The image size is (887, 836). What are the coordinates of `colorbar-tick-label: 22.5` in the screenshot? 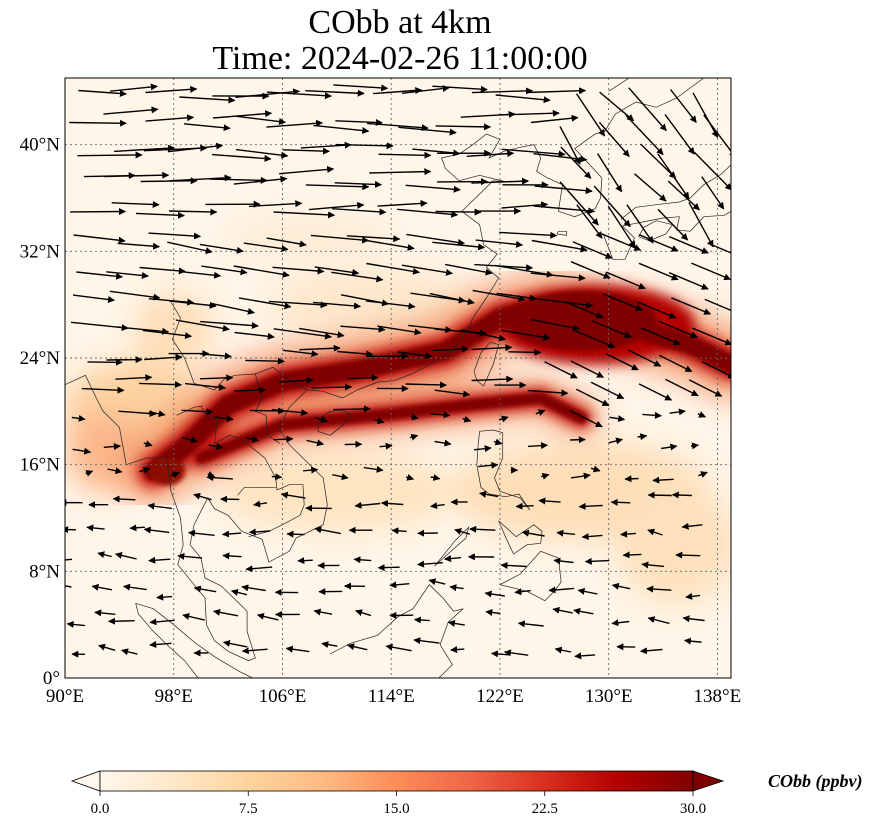 It's located at (545, 809).